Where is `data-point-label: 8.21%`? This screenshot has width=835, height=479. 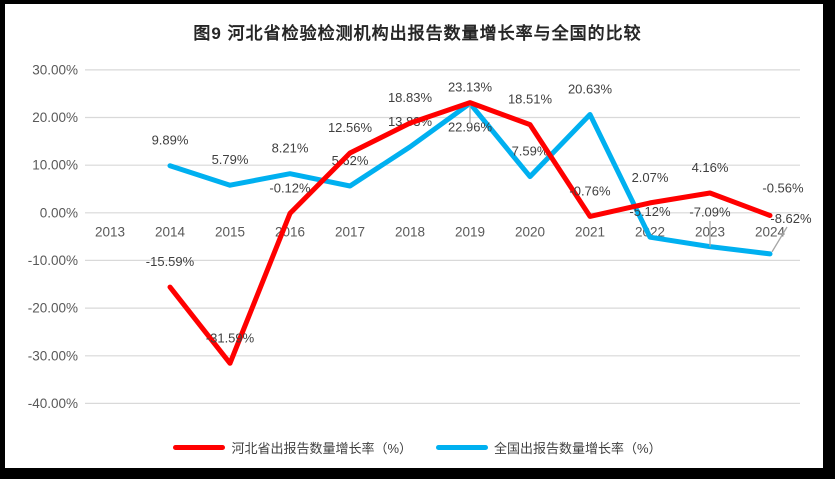
data-point-label: 8.21% is located at coordinates (290, 148).